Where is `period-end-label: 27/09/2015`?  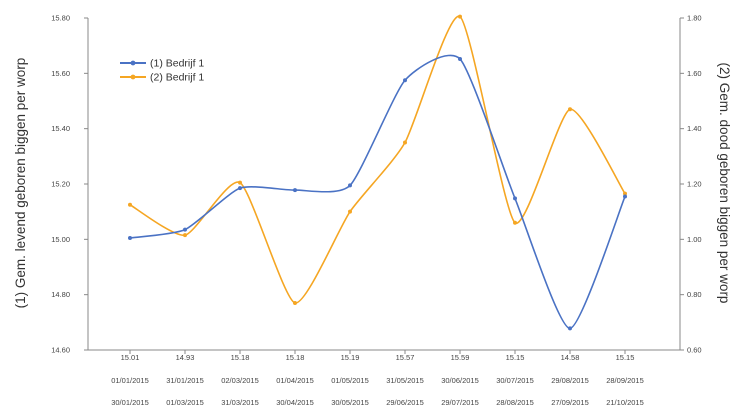
period-end-label: 27/09/2015 is located at coordinates (570, 402).